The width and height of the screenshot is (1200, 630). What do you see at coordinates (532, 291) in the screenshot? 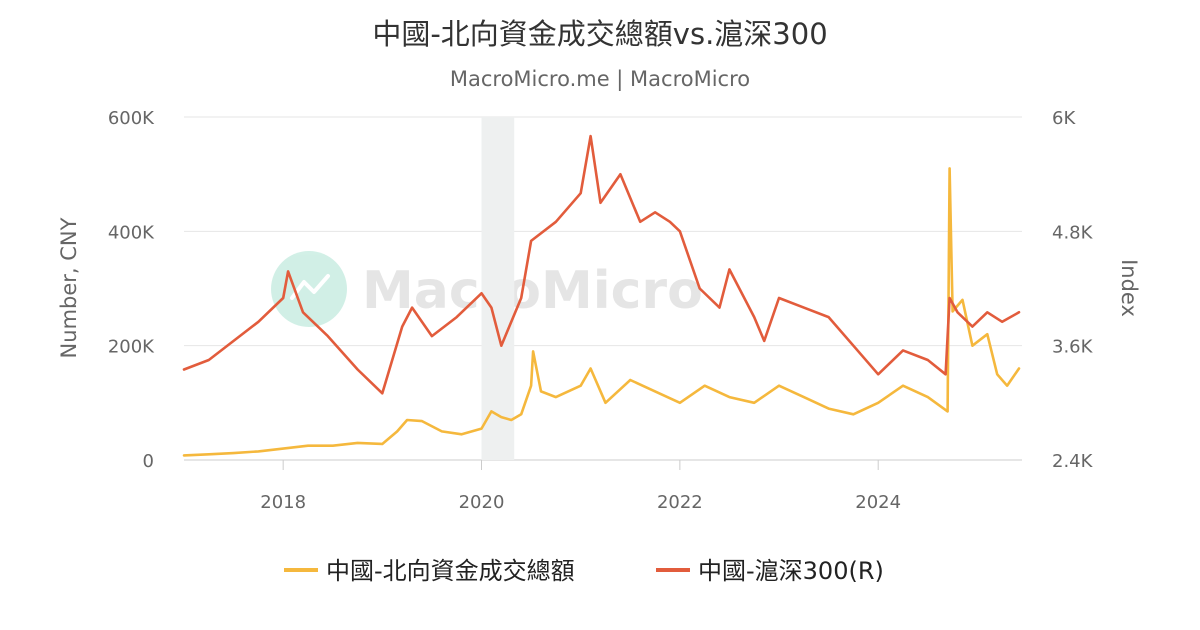
I see `watermark-text: MacroMicro` at bounding box center [532, 291].